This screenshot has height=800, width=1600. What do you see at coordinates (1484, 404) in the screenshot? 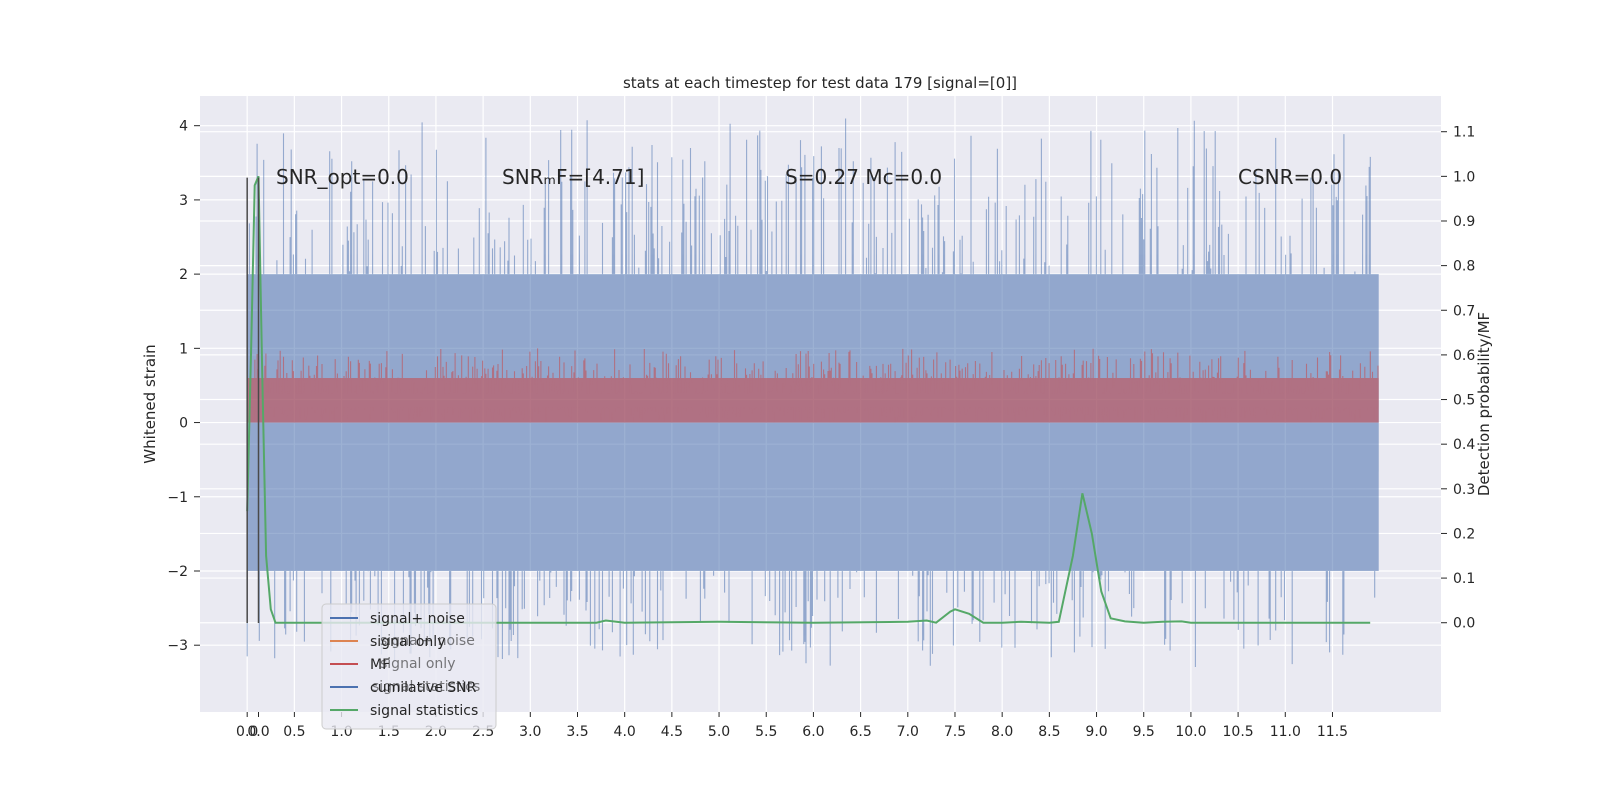
I see `y2-axis-label: Detection probability/MF` at bounding box center [1484, 404].